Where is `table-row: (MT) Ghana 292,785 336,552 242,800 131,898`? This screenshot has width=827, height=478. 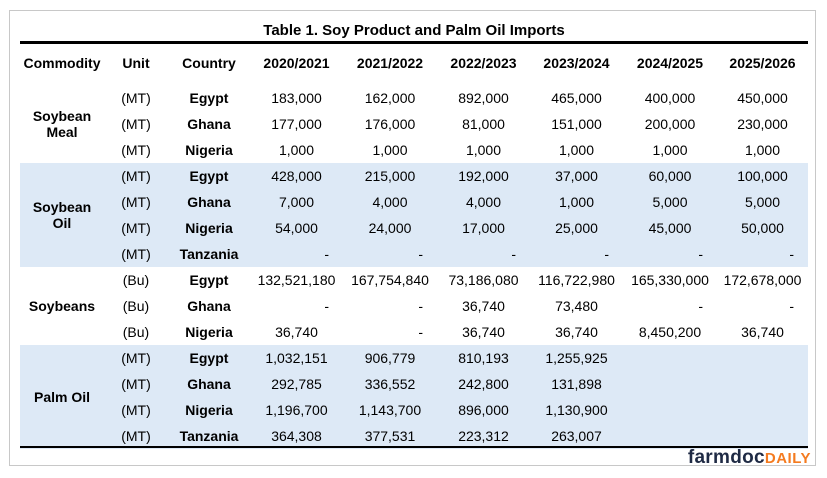 table-row: (MT) Ghana 292,785 336,552 242,800 131,898 is located at coordinates (414, 384).